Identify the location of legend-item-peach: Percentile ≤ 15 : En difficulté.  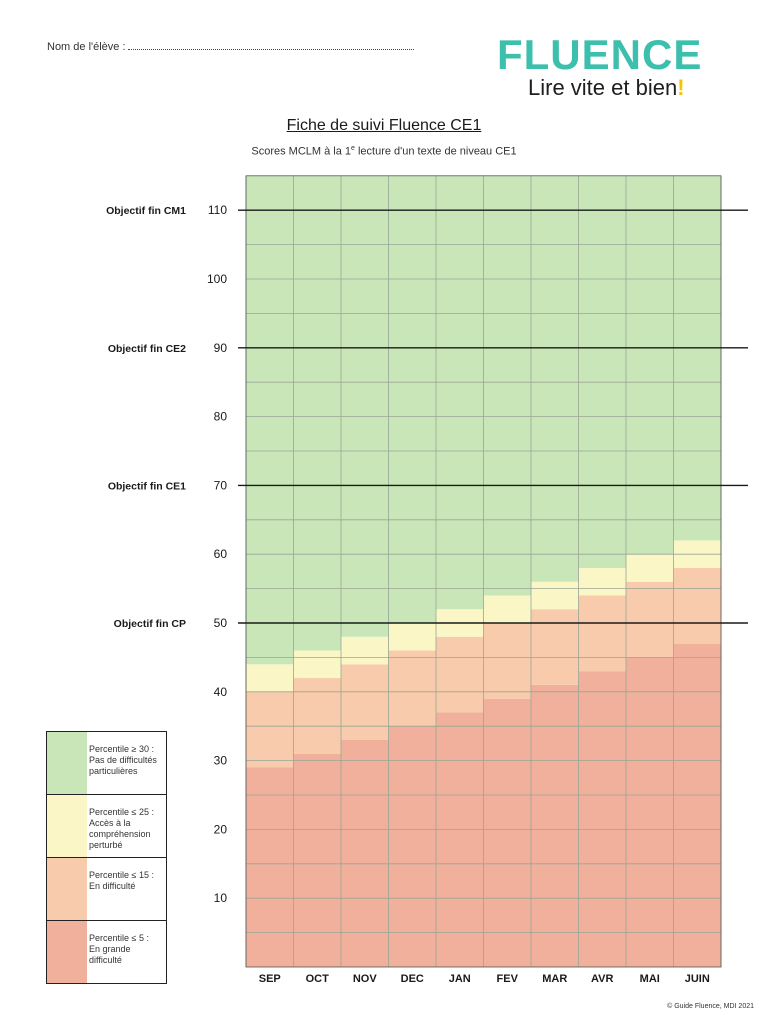
(106, 889).